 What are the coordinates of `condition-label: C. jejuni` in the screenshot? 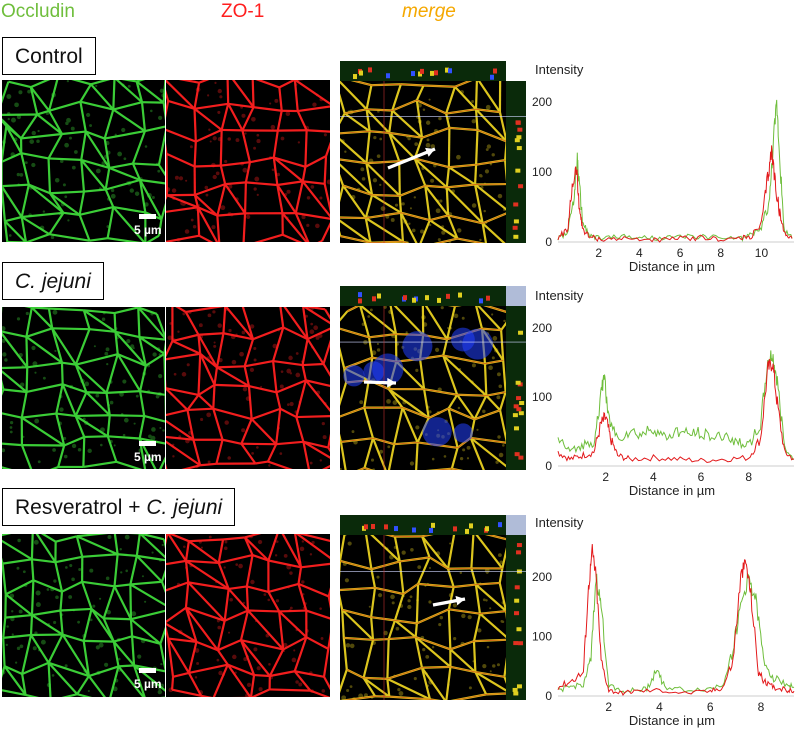 It's located at (53, 281).